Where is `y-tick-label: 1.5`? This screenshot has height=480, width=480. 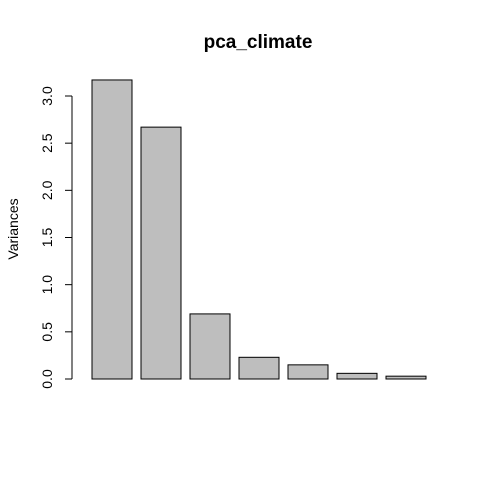 y-tick-label: 1.5 is located at coordinates (47, 238).